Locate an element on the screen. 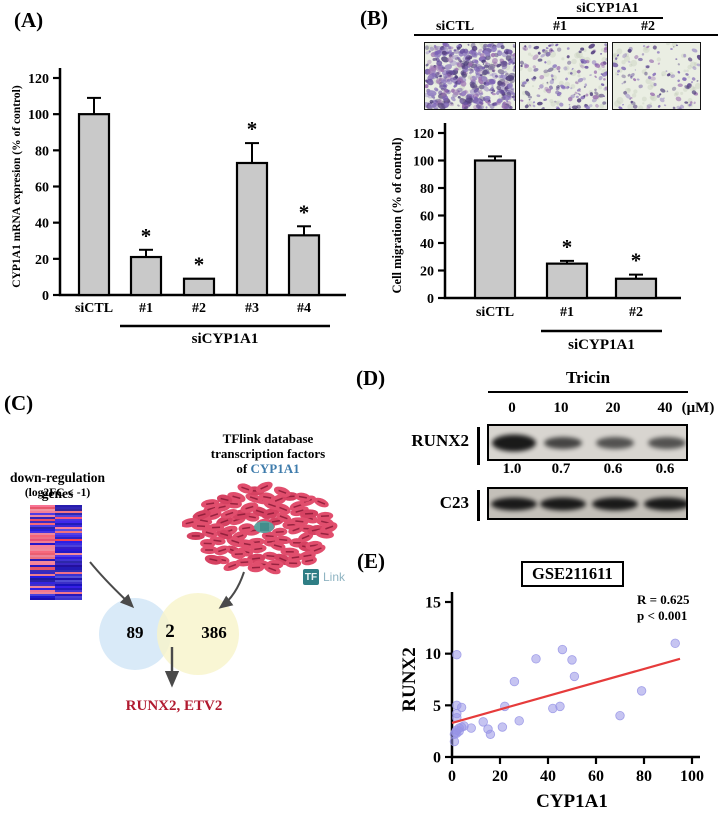 The height and width of the screenshot is (815, 720). y-tick-label: 0 is located at coordinates (45, 296).